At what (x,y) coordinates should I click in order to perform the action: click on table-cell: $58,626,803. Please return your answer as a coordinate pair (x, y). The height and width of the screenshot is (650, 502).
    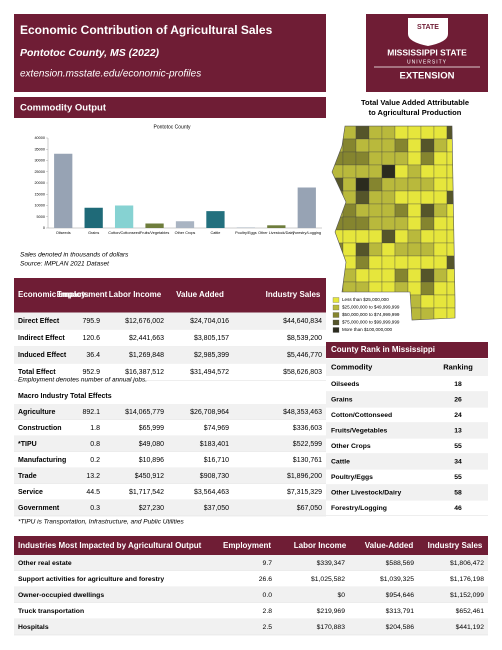
    Looking at the image, I should click on (302, 372).